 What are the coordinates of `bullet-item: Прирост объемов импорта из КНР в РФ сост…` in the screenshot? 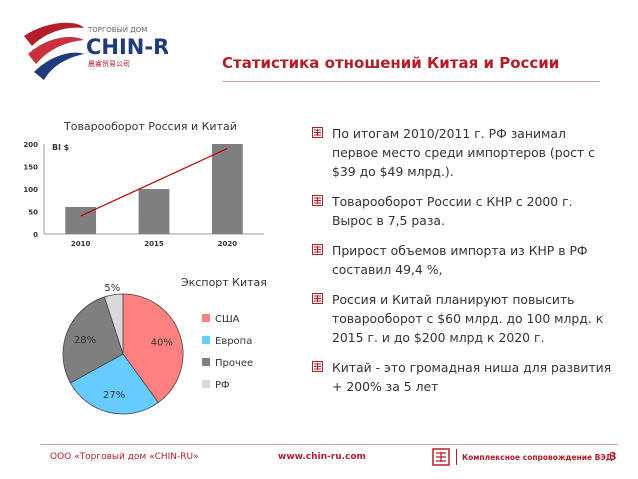 It's located at (462, 260).